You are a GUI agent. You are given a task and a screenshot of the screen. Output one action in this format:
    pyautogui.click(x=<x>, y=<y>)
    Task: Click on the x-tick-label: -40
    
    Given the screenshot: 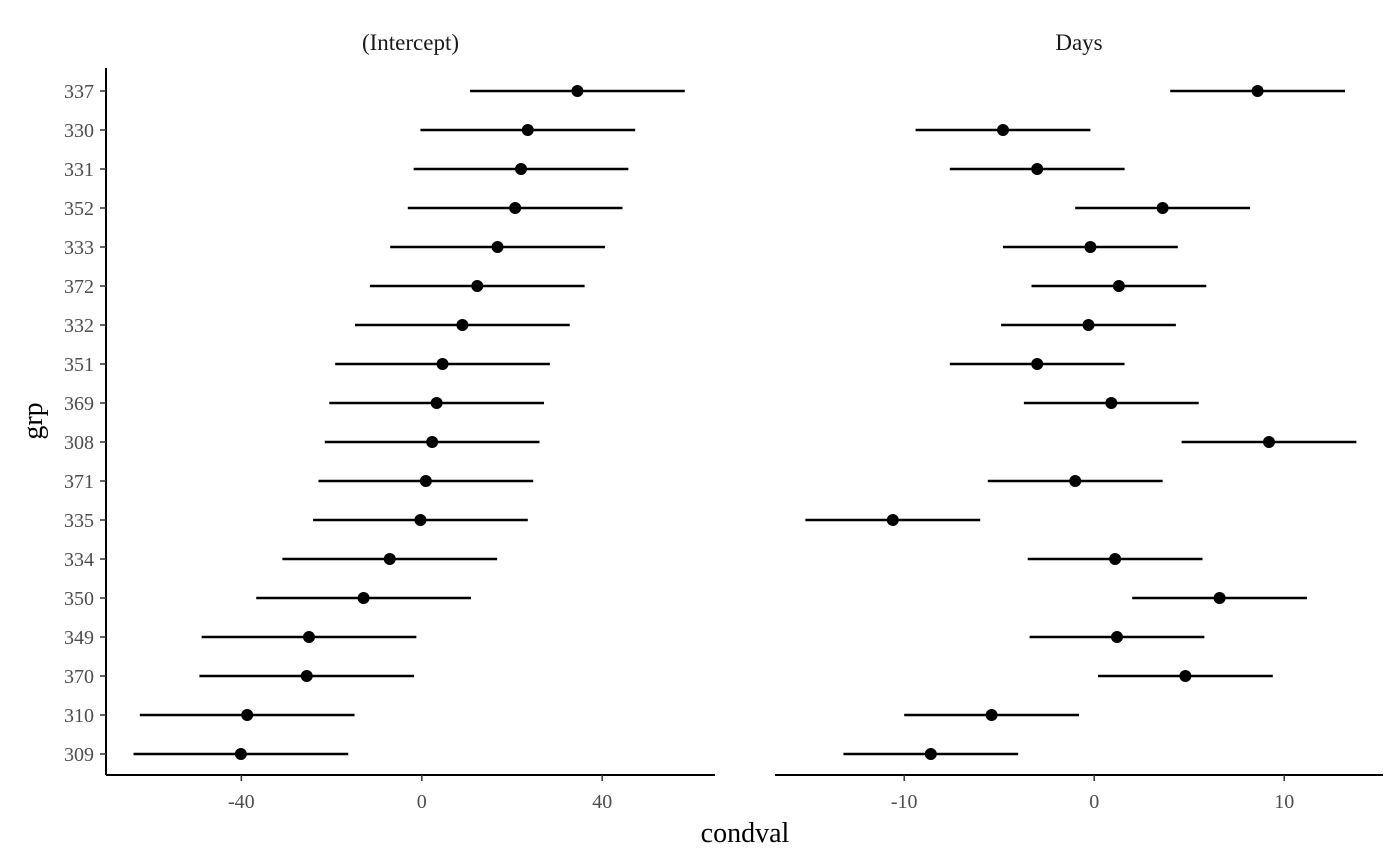 What is the action you would take?
    pyautogui.click(x=241, y=802)
    